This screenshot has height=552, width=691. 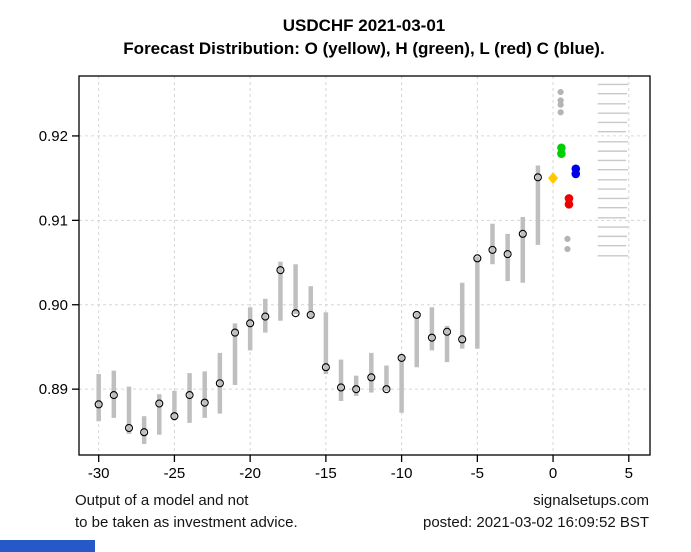 I want to click on posted-timestamp: posted: 2021-03-02 16:09:52 BST, so click(x=536, y=522).